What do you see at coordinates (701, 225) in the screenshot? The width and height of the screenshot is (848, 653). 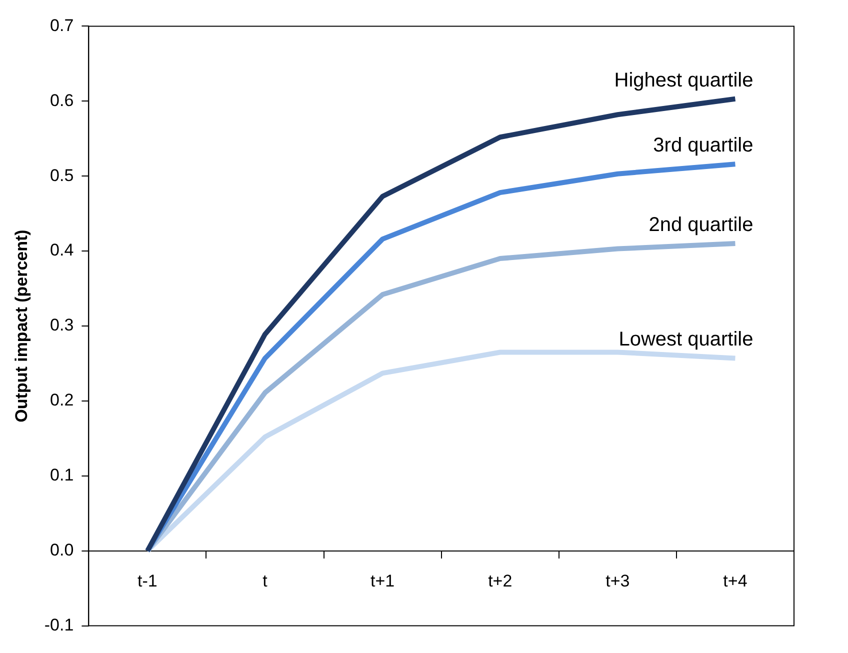 I see `series-label: 2nd quartile` at bounding box center [701, 225].